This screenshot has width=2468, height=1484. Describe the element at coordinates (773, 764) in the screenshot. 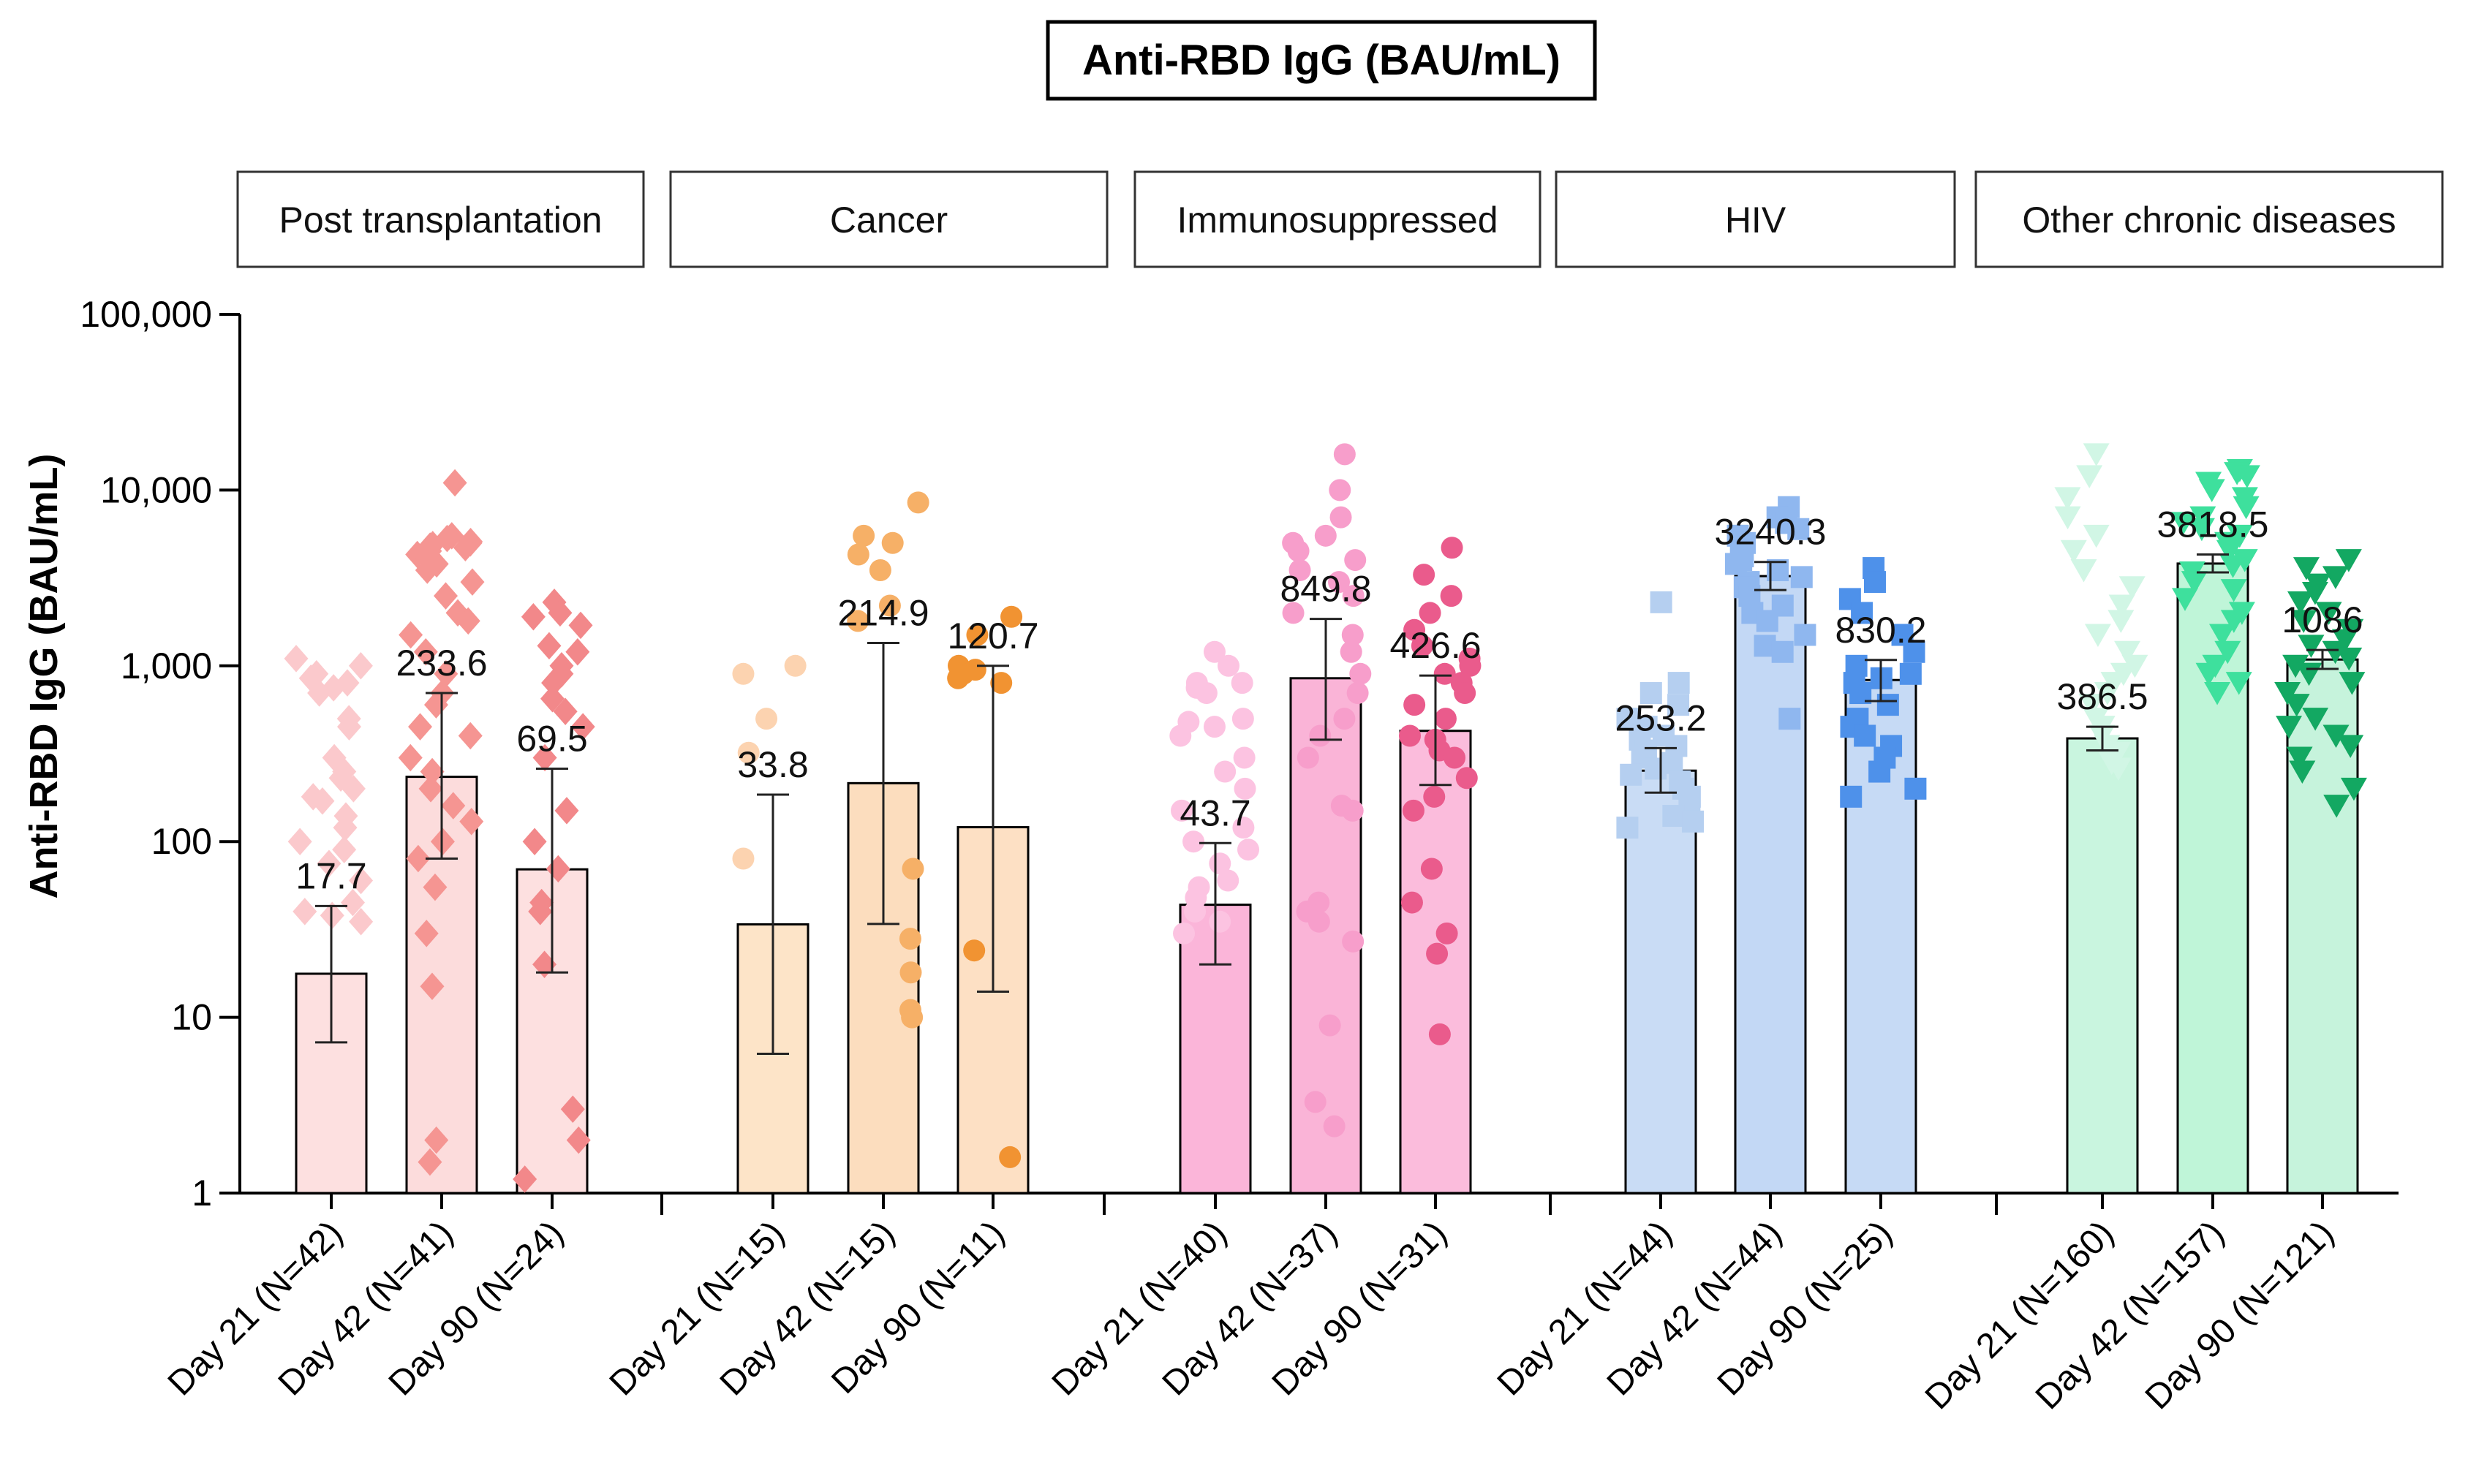

I see `value-label: 33.8` at that location.